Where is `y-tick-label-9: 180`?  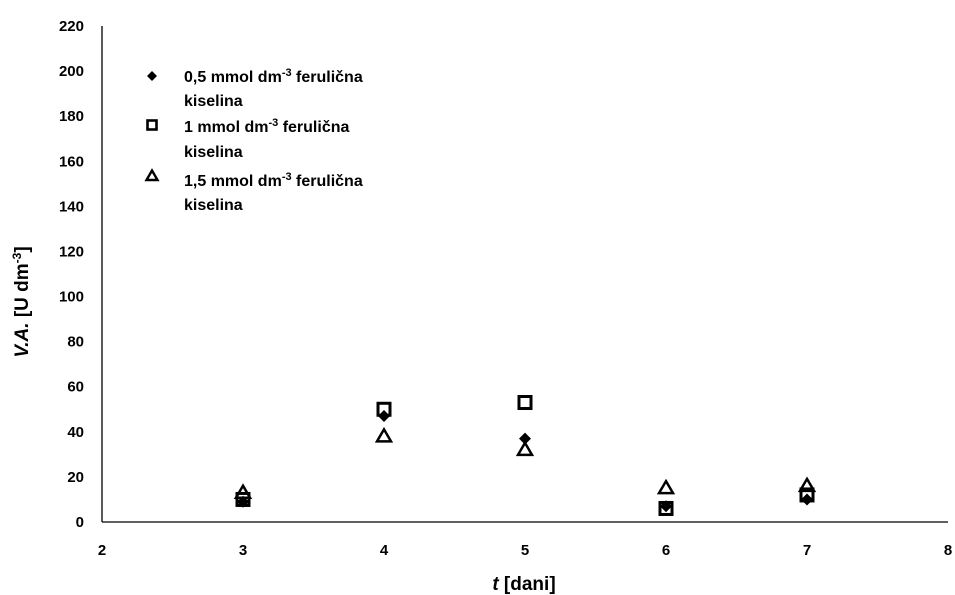 y-tick-label-9: 180 is located at coordinates (71, 116).